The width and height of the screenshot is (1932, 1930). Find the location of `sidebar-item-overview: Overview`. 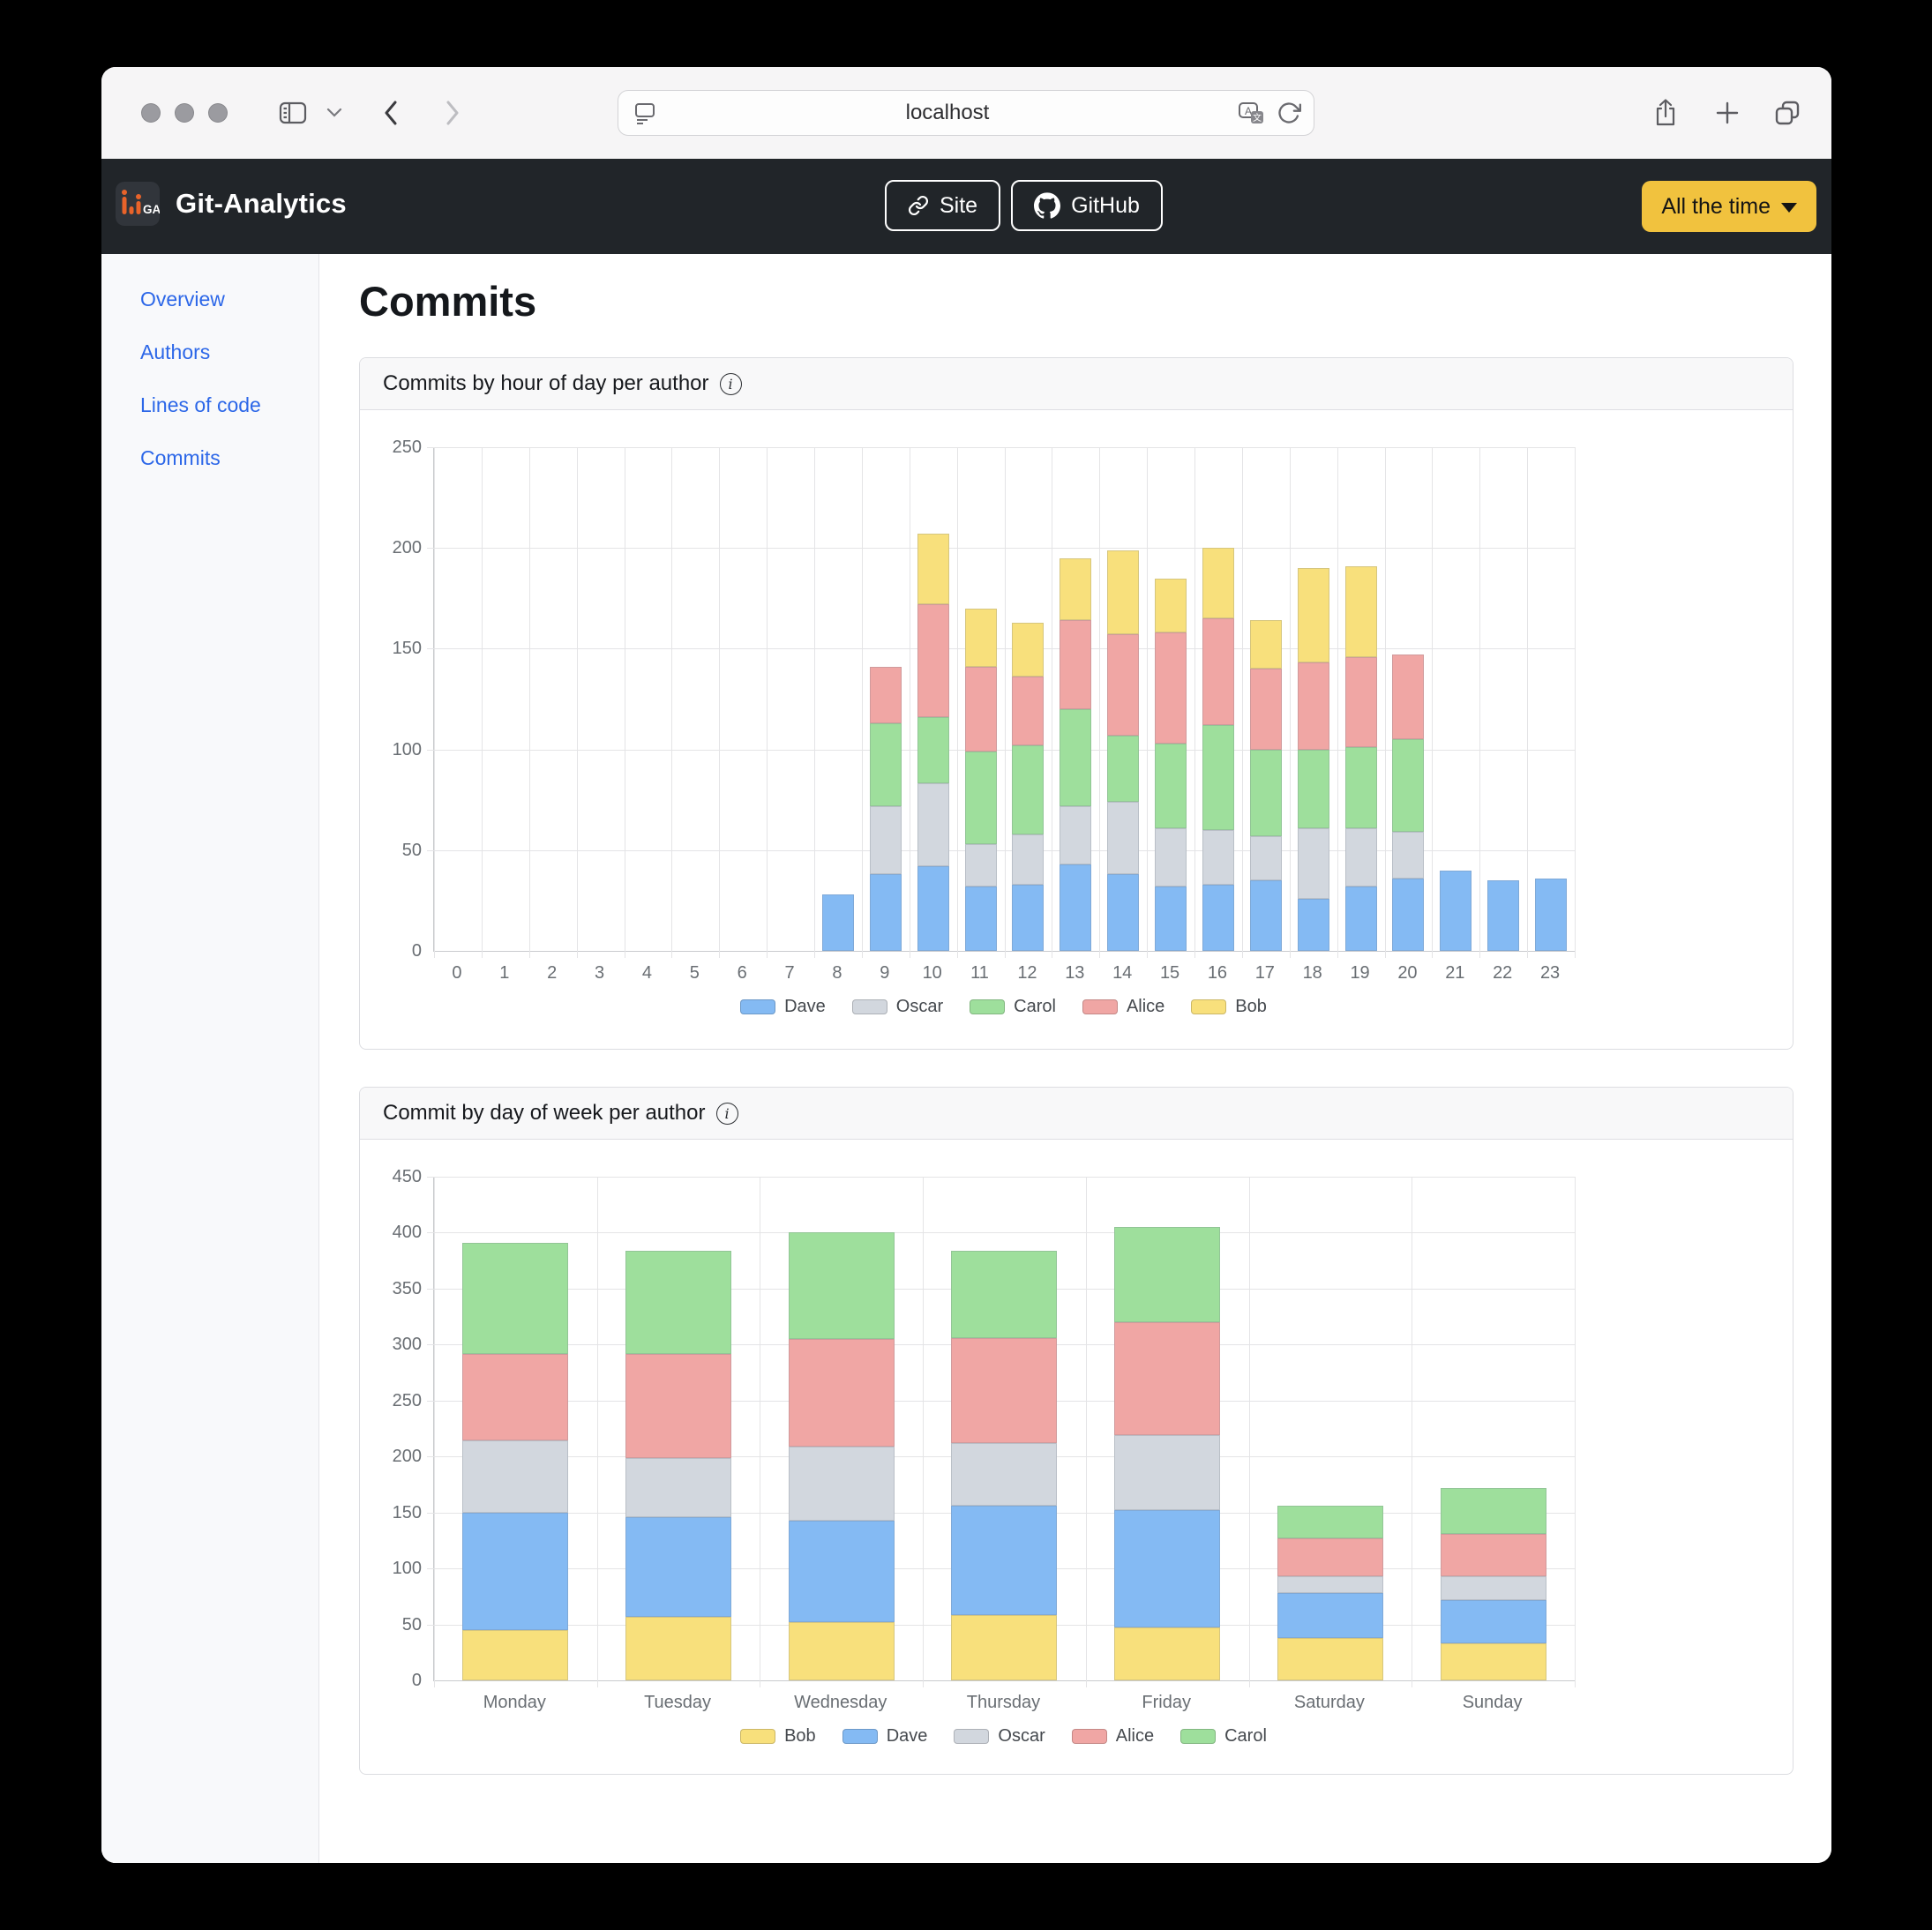

sidebar-item-overview: Overview is located at coordinates (183, 299).